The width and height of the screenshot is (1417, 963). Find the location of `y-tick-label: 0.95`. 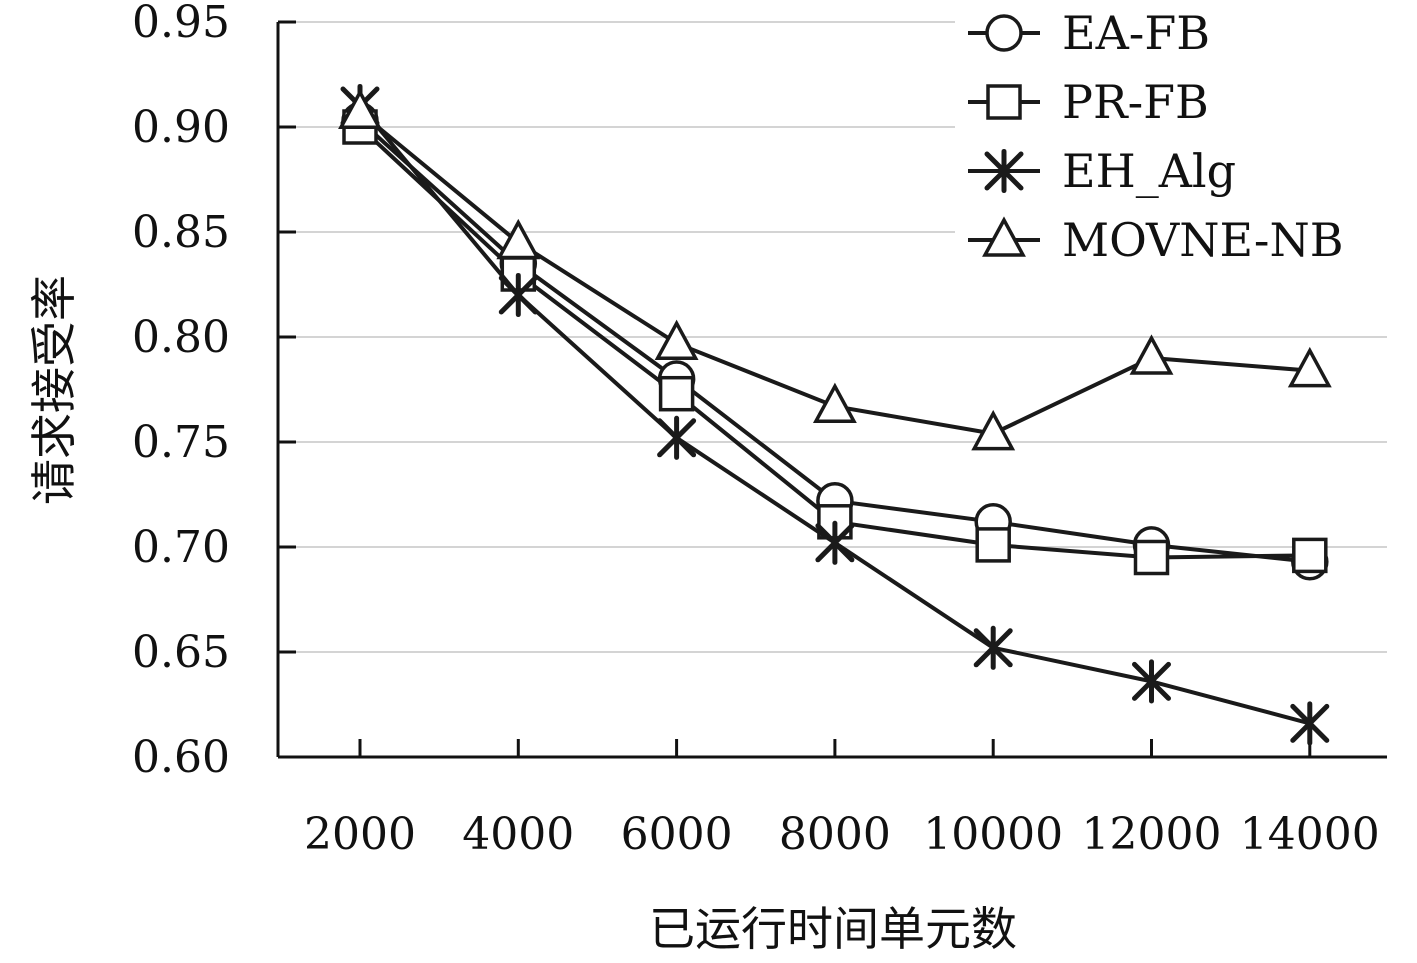

y-tick-label: 0.95 is located at coordinates (181, 24).